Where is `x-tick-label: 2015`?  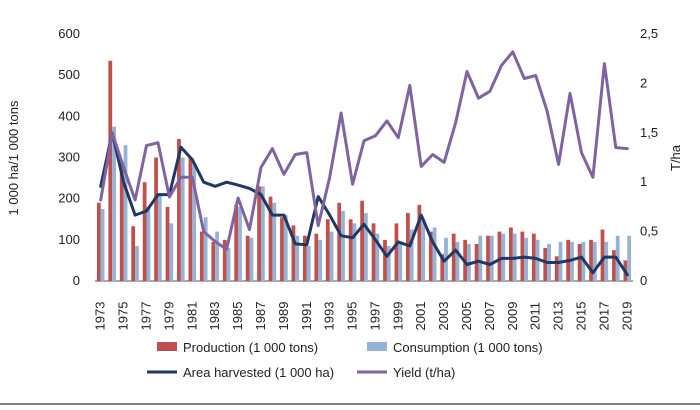 x-tick-label: 2015 is located at coordinates (580, 316).